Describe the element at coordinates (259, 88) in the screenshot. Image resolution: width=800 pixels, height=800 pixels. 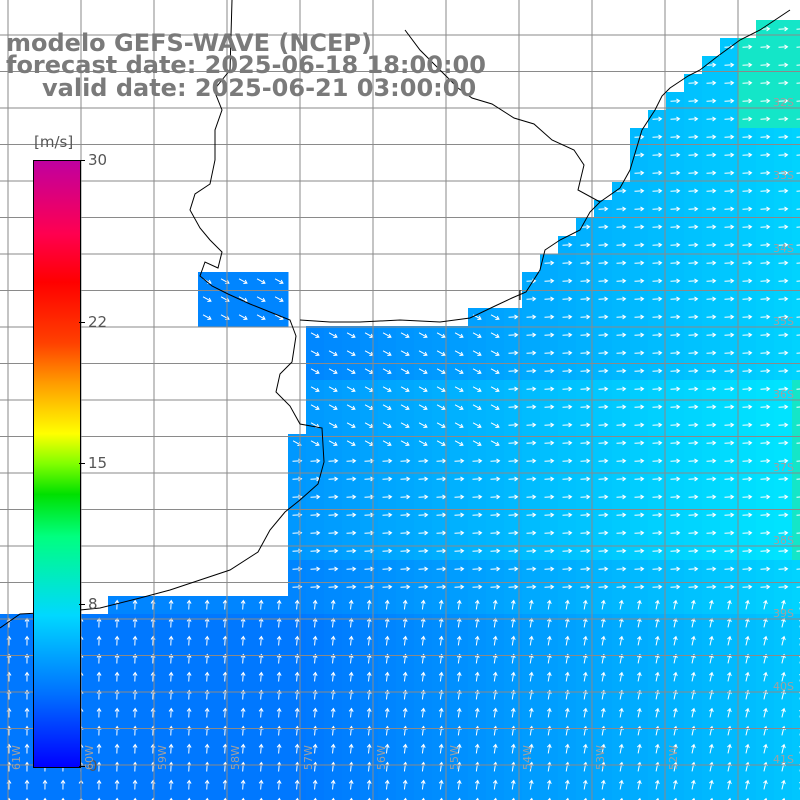
I see `valid-date: valid date: 2025-06-21 03:00:00` at that location.